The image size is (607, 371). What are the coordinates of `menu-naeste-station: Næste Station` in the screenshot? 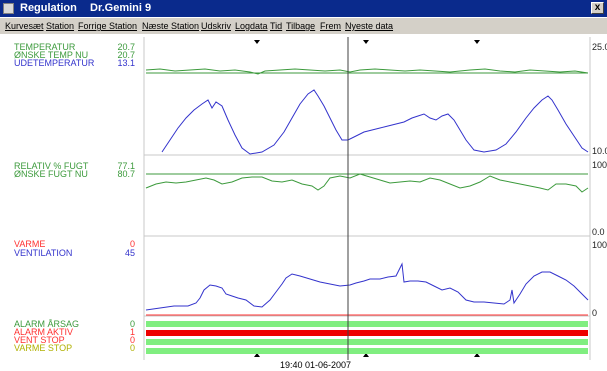 It's located at (171, 26).